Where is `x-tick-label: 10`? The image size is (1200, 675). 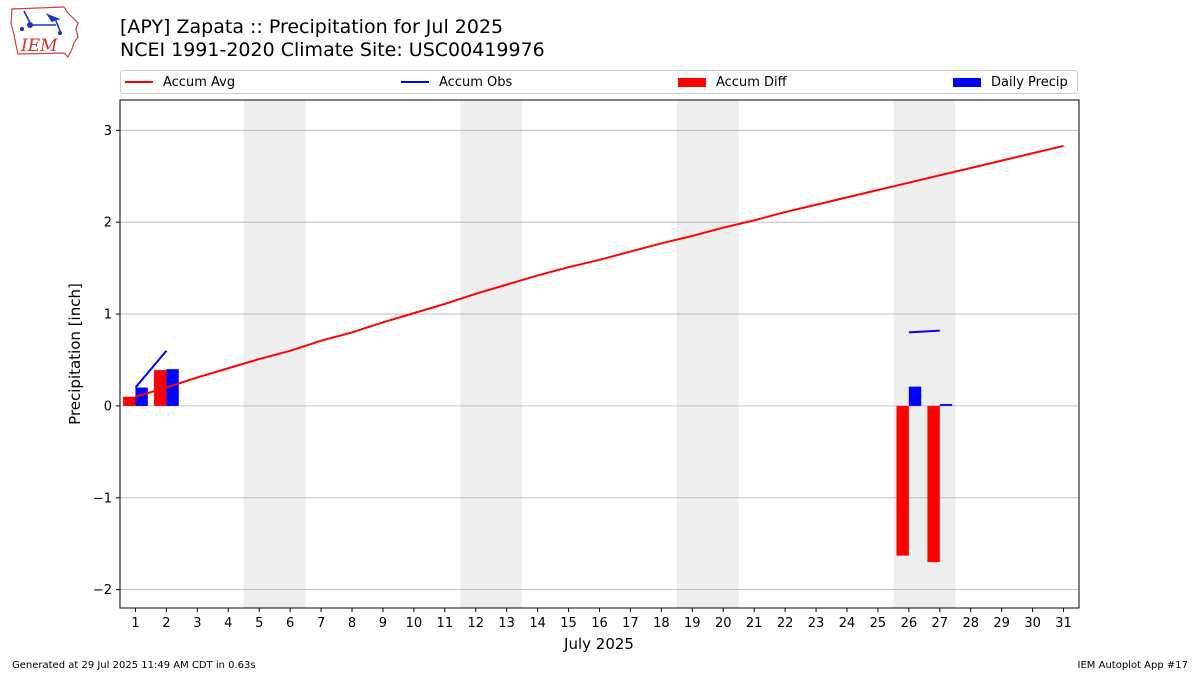 x-tick-label: 10 is located at coordinates (414, 623).